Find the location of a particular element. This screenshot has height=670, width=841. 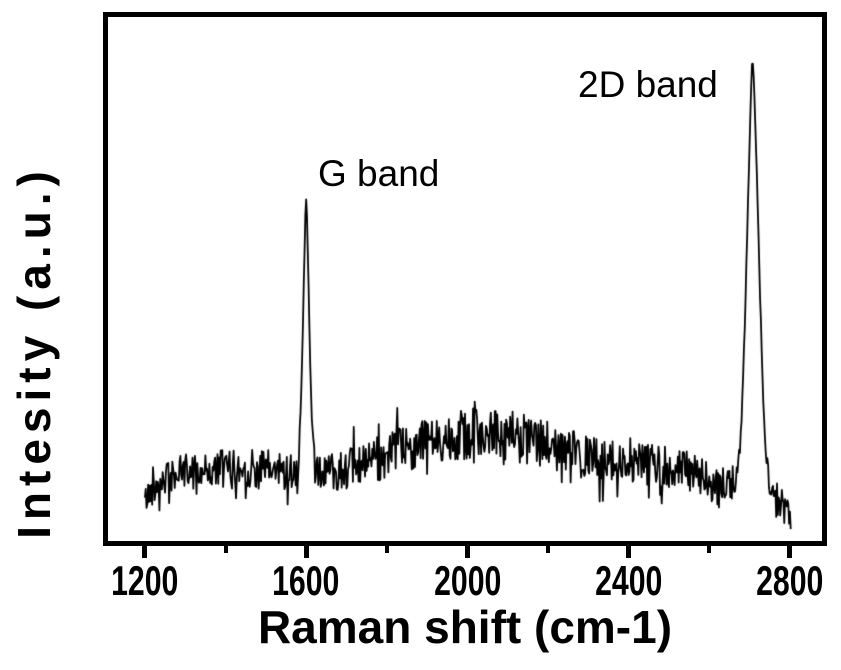

x-tick-label: 1200 is located at coordinates (145, 580).